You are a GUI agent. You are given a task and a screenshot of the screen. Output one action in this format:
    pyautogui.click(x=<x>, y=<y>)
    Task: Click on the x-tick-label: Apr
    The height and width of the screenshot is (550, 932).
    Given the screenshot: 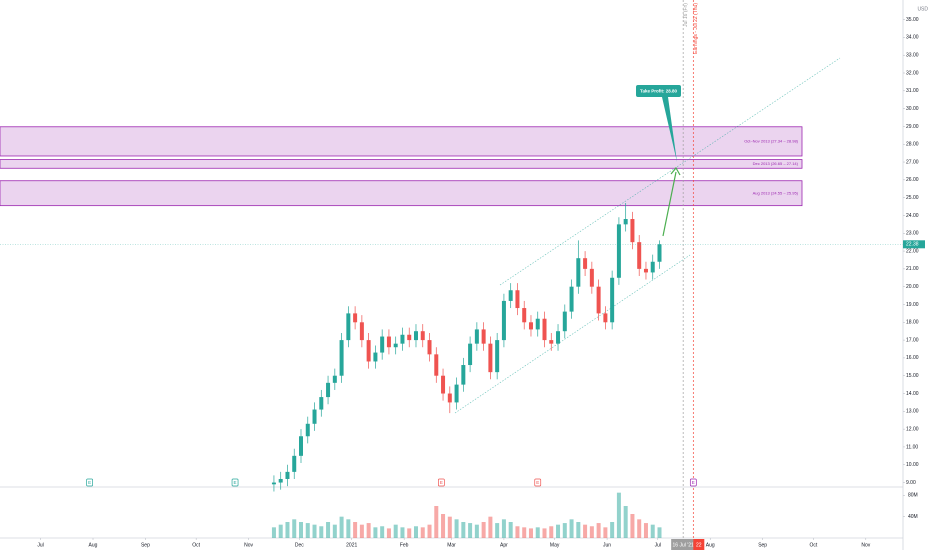 What is the action you would take?
    pyautogui.click(x=504, y=545)
    